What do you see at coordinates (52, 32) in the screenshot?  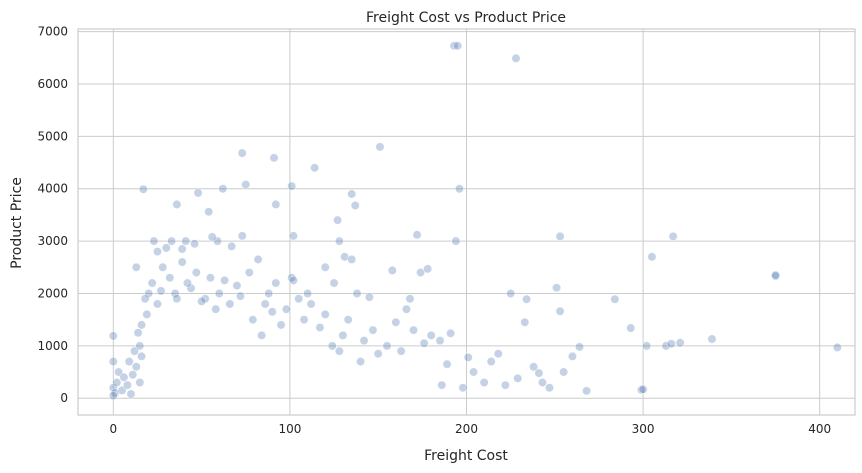 I see `y-tick-label: 7000` at bounding box center [52, 32].